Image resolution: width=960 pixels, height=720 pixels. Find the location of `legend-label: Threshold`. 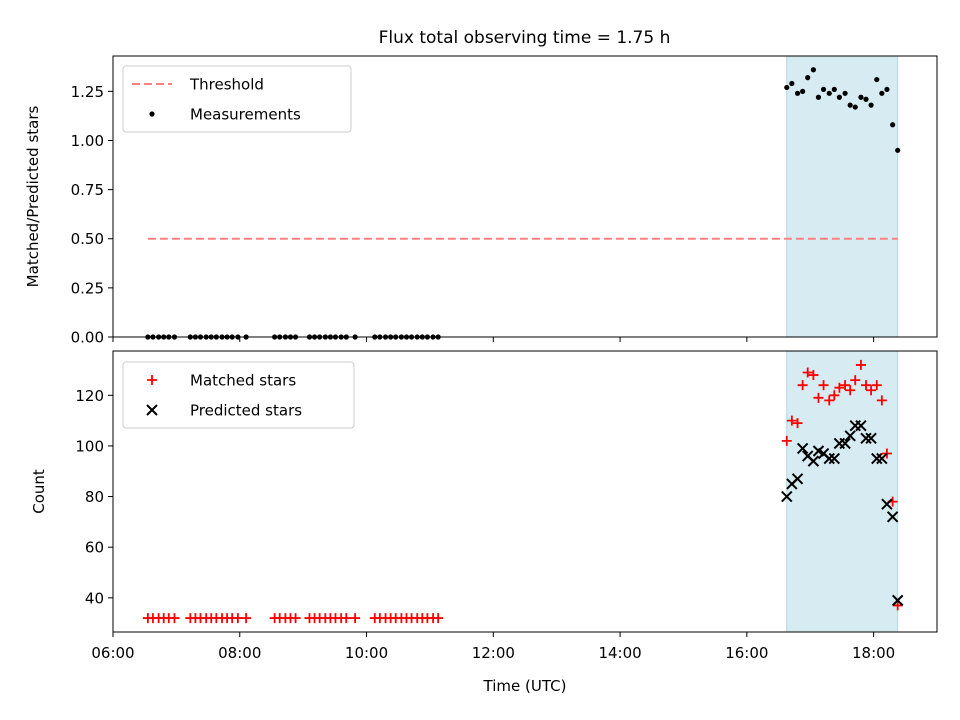

legend-label: Threshold is located at coordinates (226, 85).